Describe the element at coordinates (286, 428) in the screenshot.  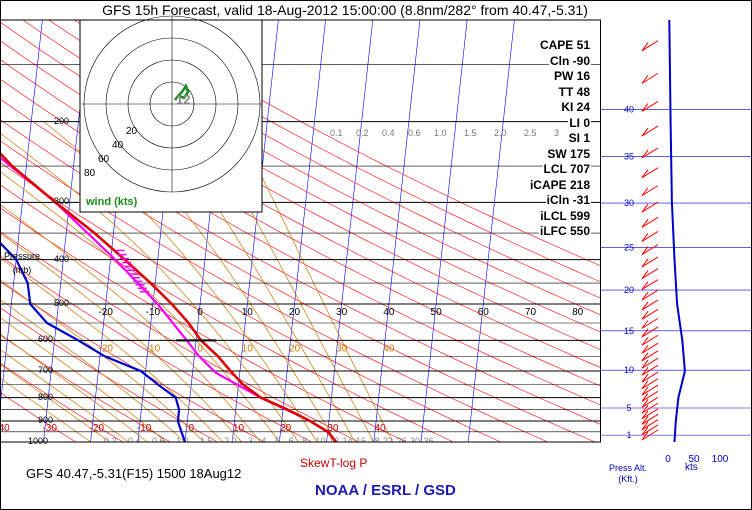
I see `dry-adiabat-label: 20` at that location.